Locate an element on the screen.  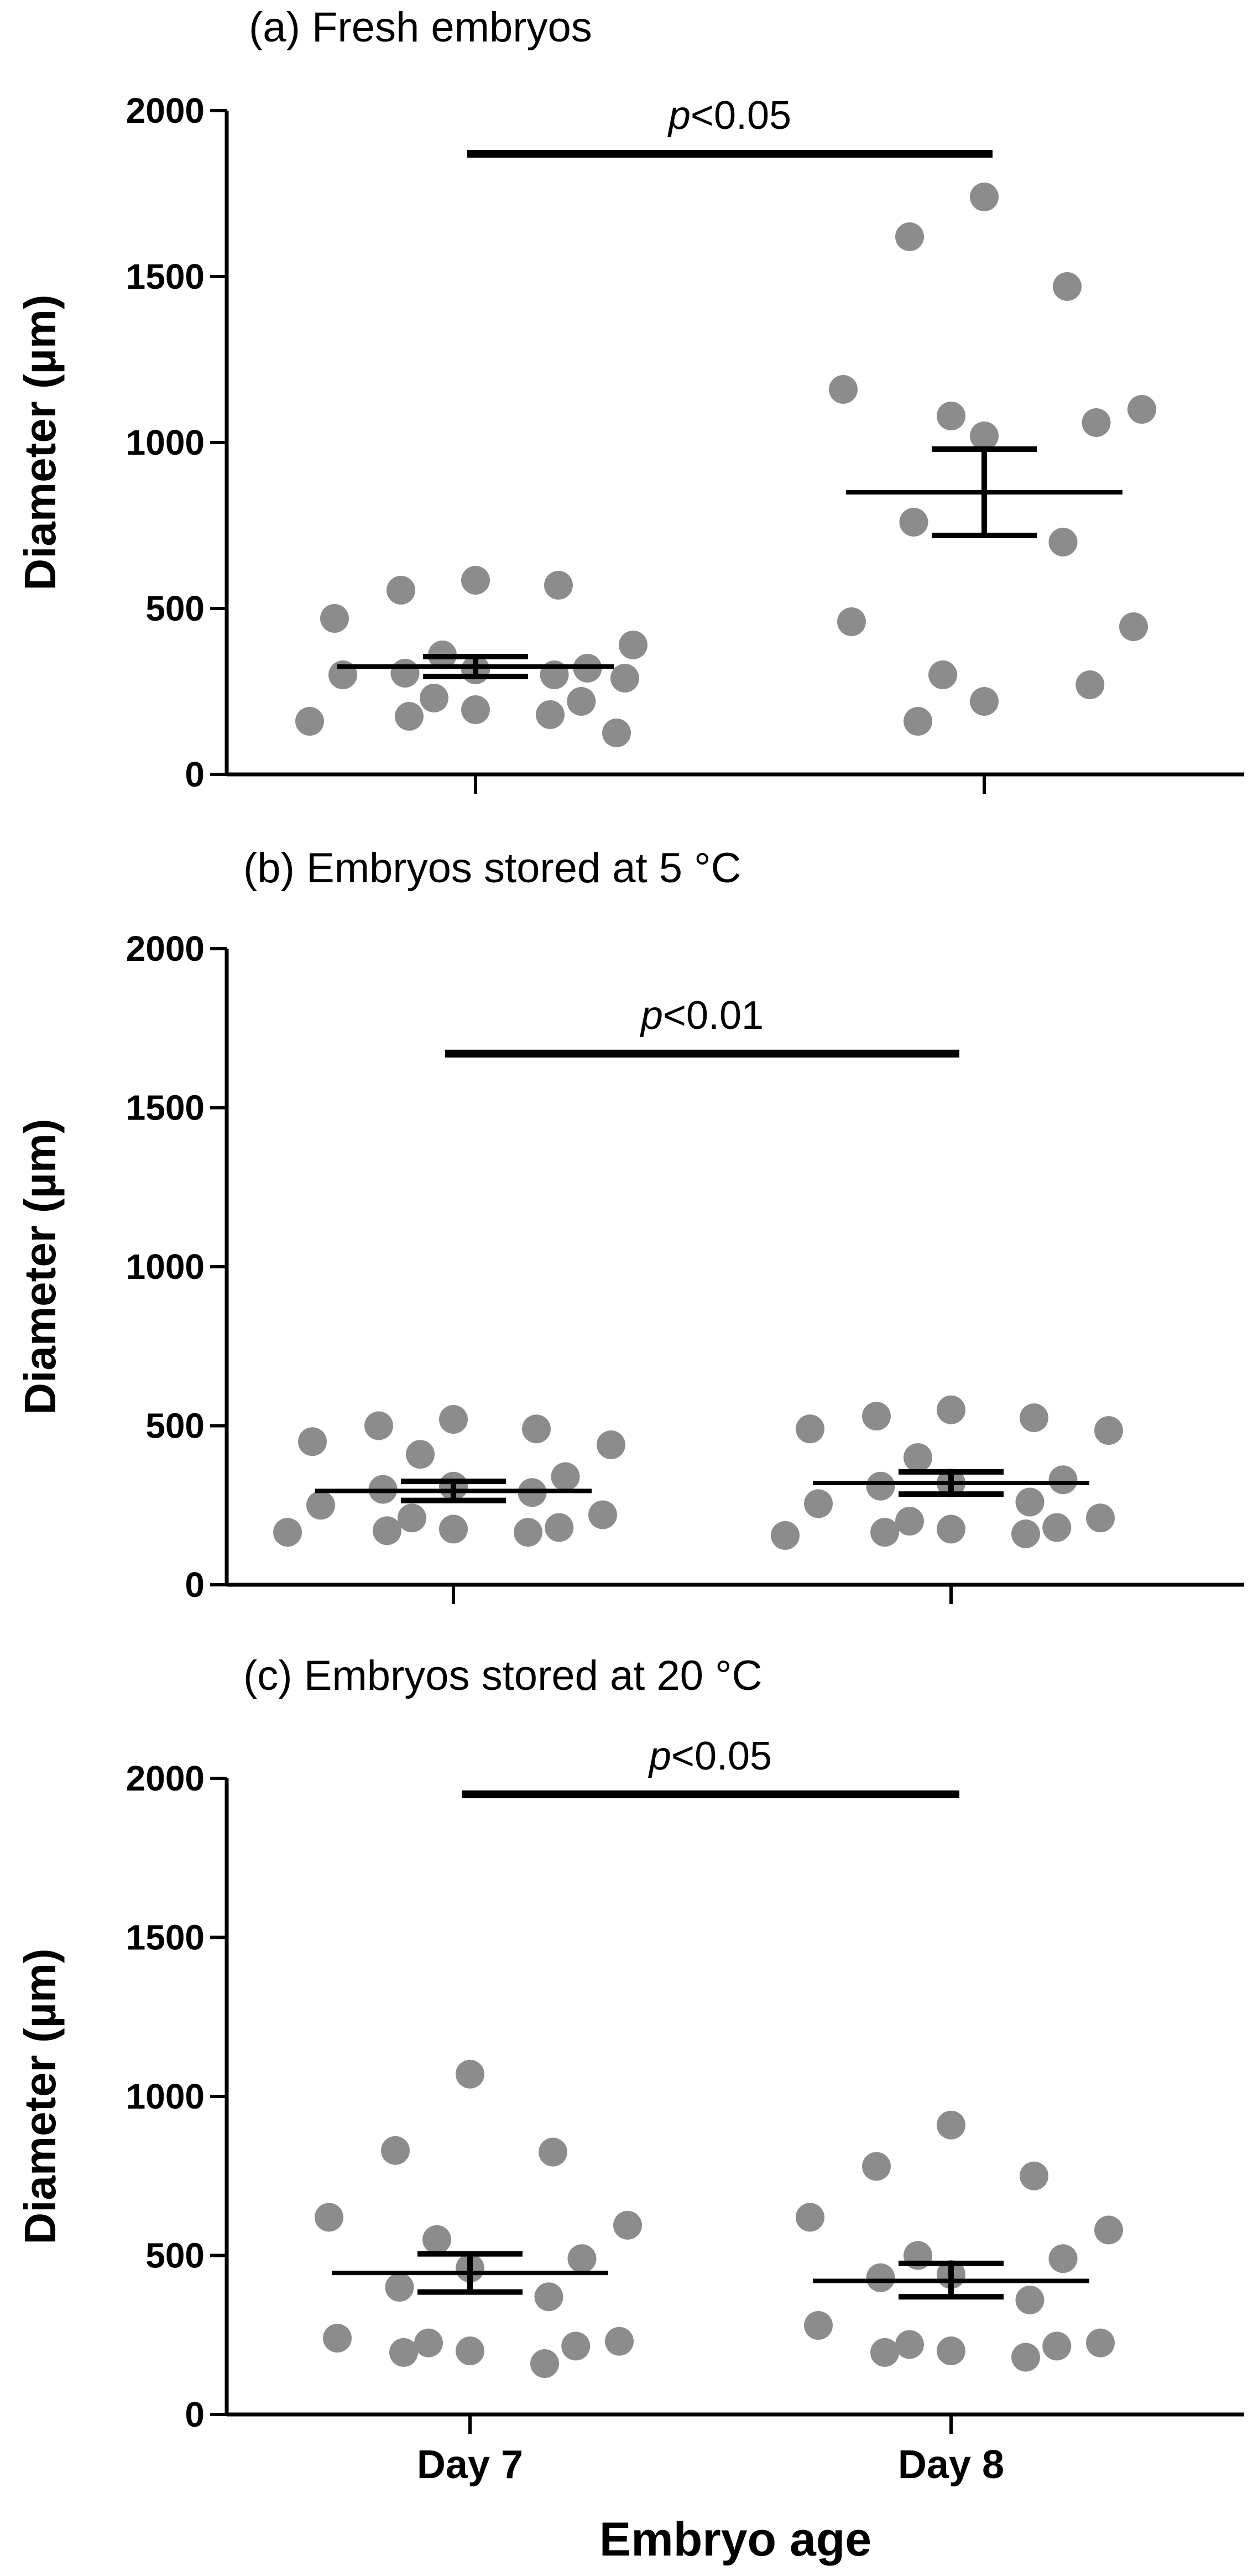
p-value-label: p<0.05 is located at coordinates (729, 115).